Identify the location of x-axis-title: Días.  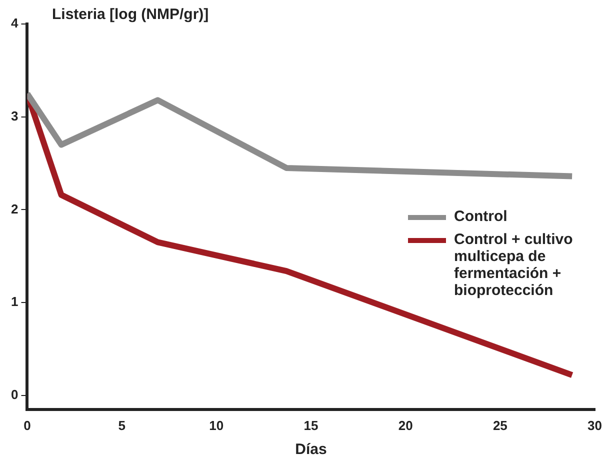
(311, 449).